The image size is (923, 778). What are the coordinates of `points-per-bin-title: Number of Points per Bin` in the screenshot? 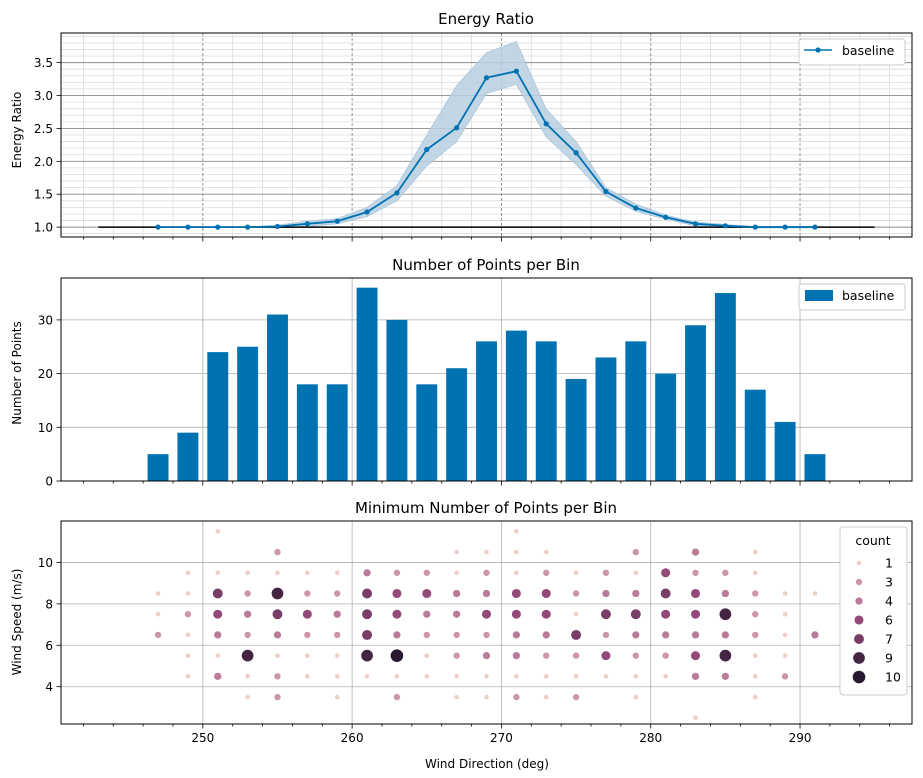 It's located at (486, 265).